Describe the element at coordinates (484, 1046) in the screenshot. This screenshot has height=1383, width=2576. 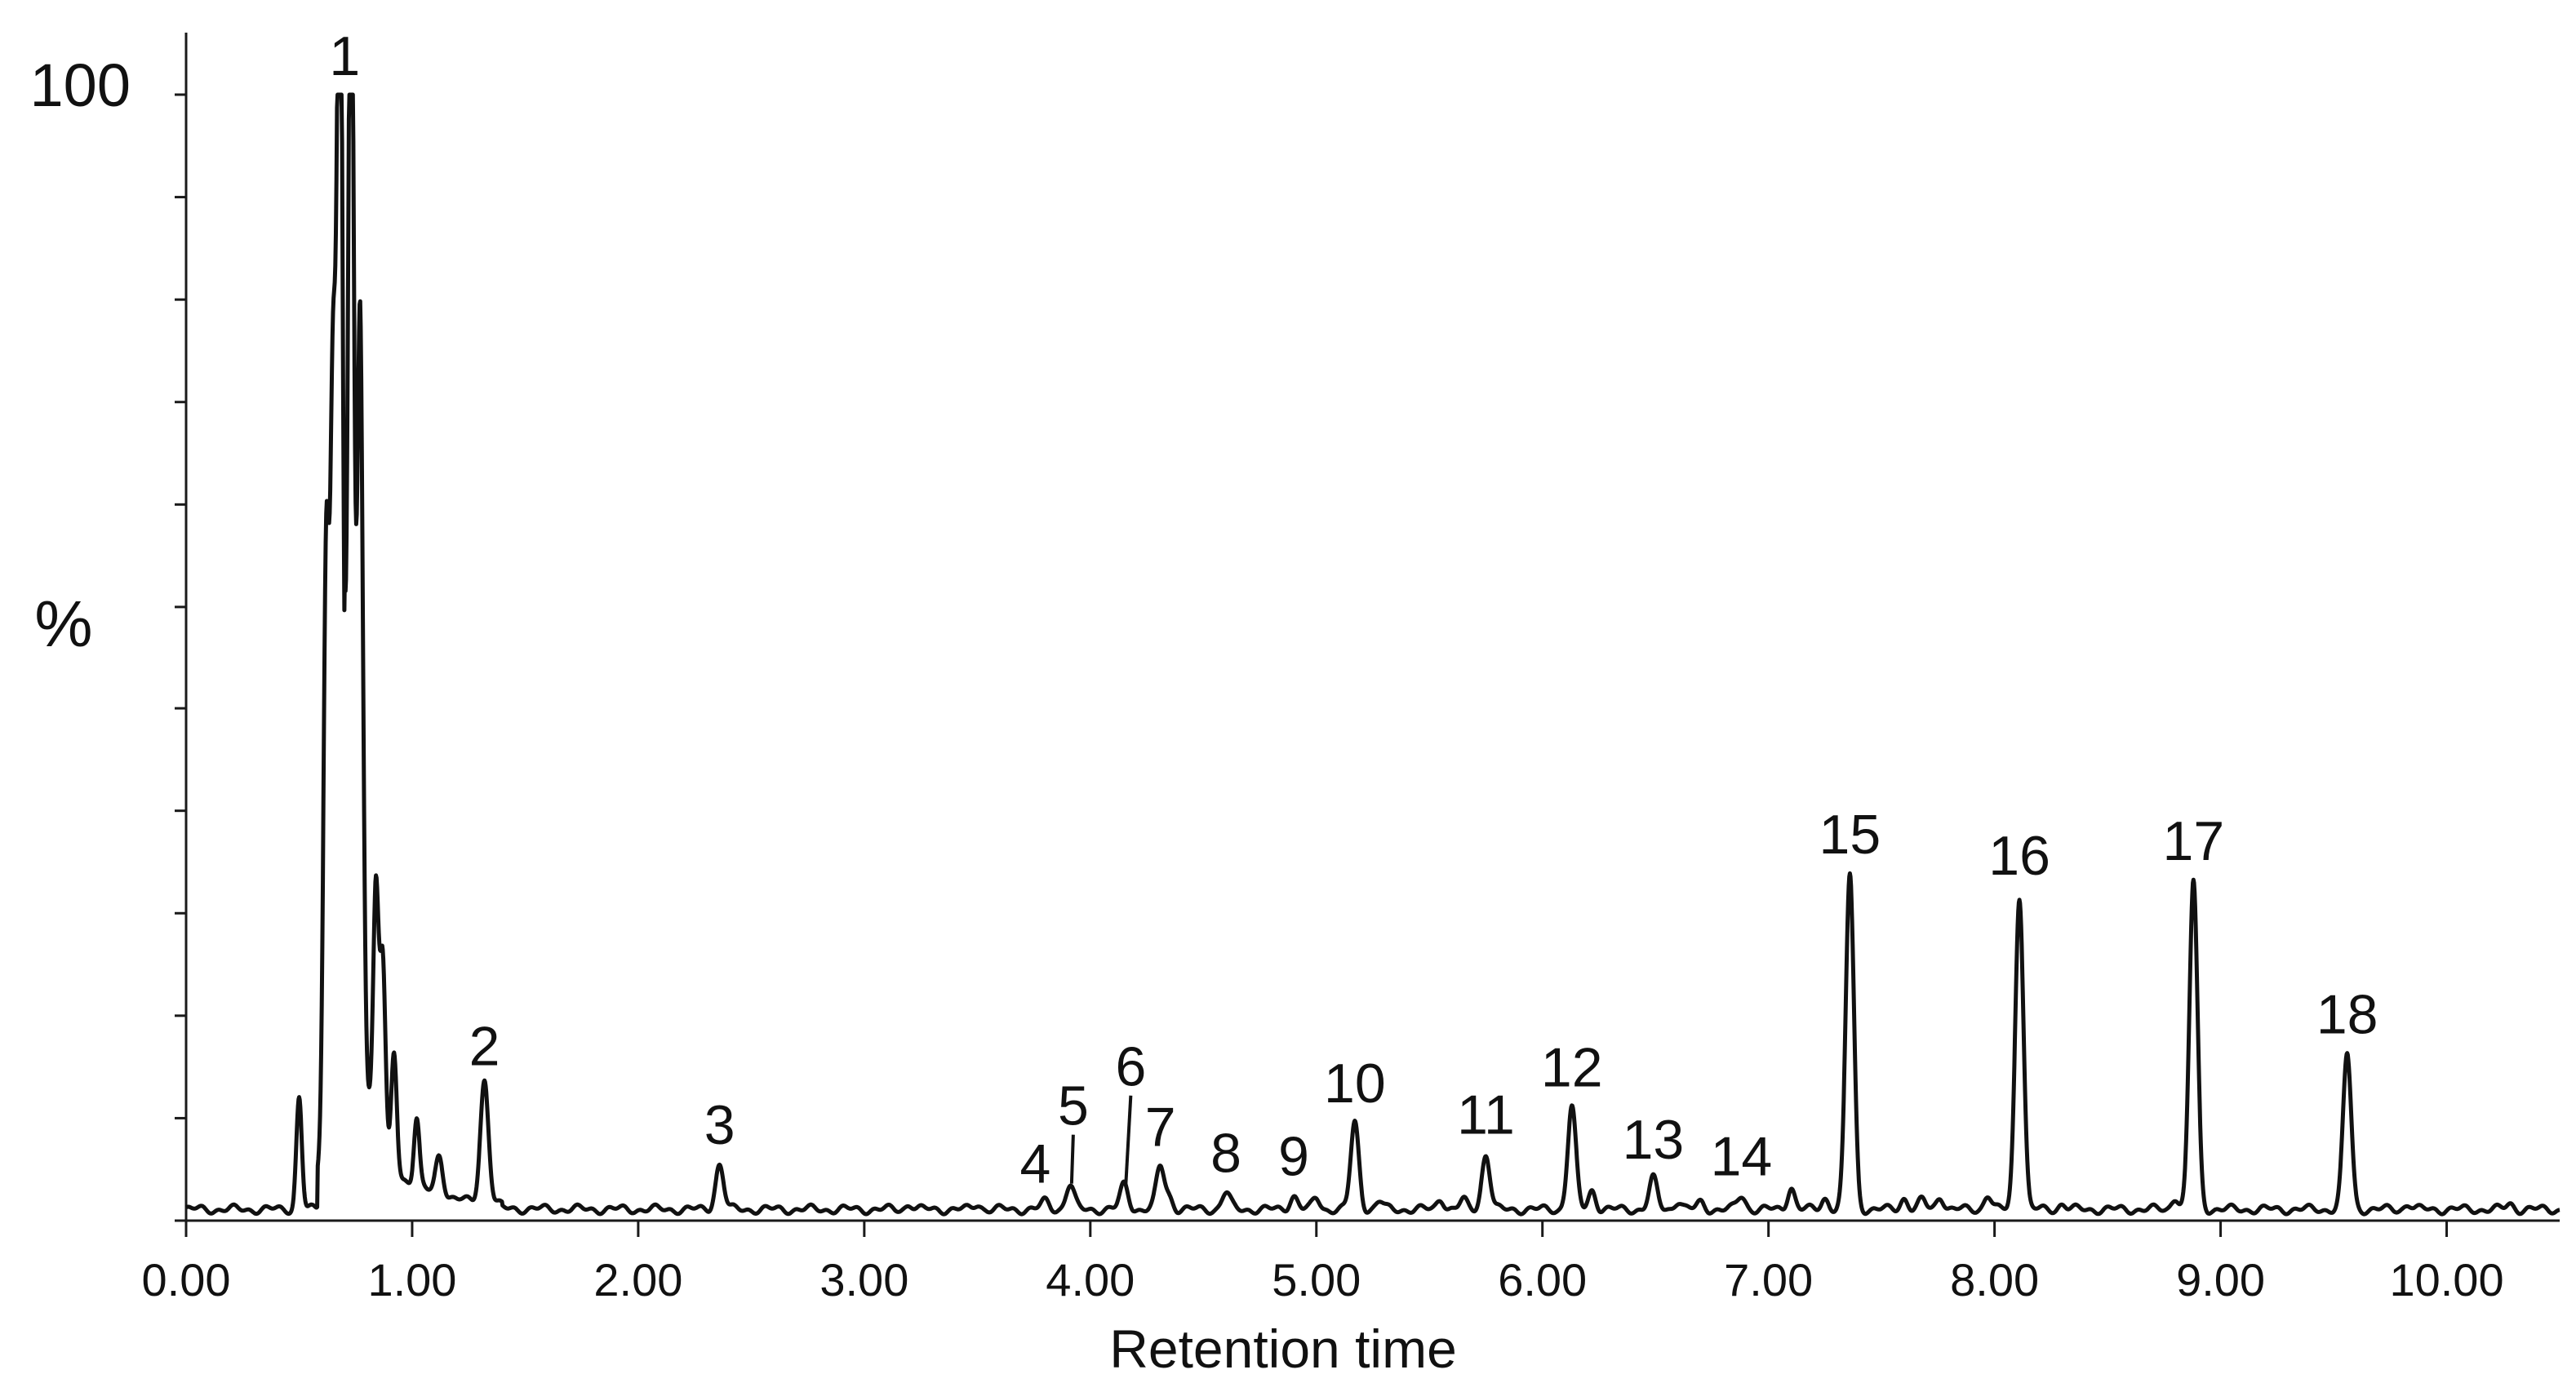
I see `peak-label: 2` at that location.